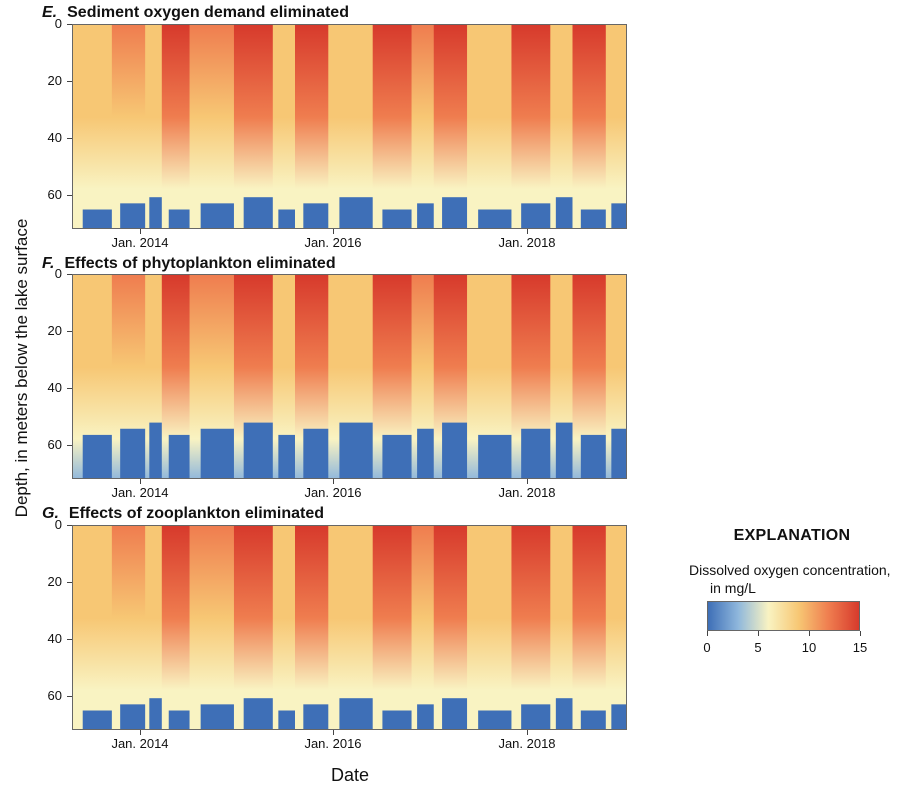 Image resolution: width=898 pixels, height=791 pixels. What do you see at coordinates (200, 263) in the screenshot?
I see `panel-title-text: Effects of phytoplankton eliminated` at bounding box center [200, 263].